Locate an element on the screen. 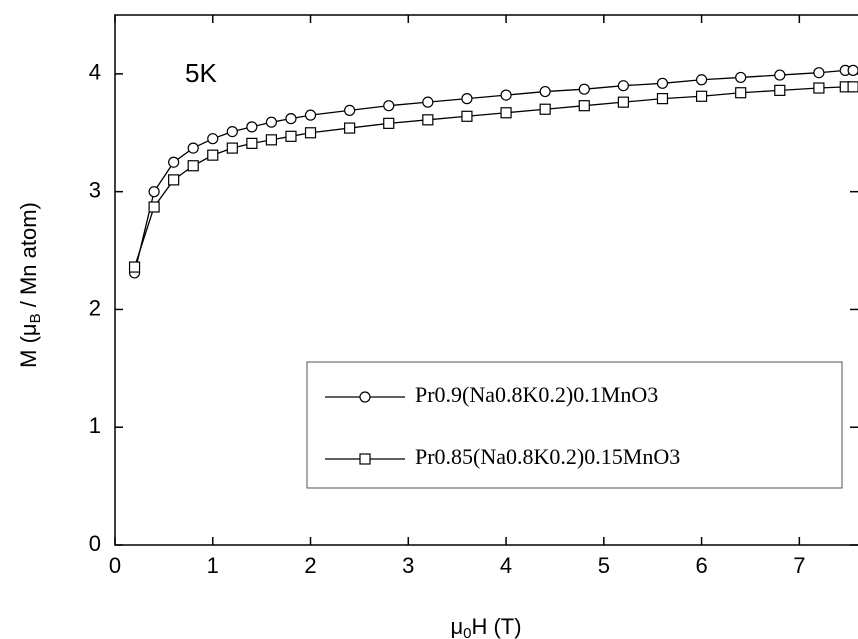 This screenshot has width=858, height=639. x-tick-label: 5 is located at coordinates (604, 565).